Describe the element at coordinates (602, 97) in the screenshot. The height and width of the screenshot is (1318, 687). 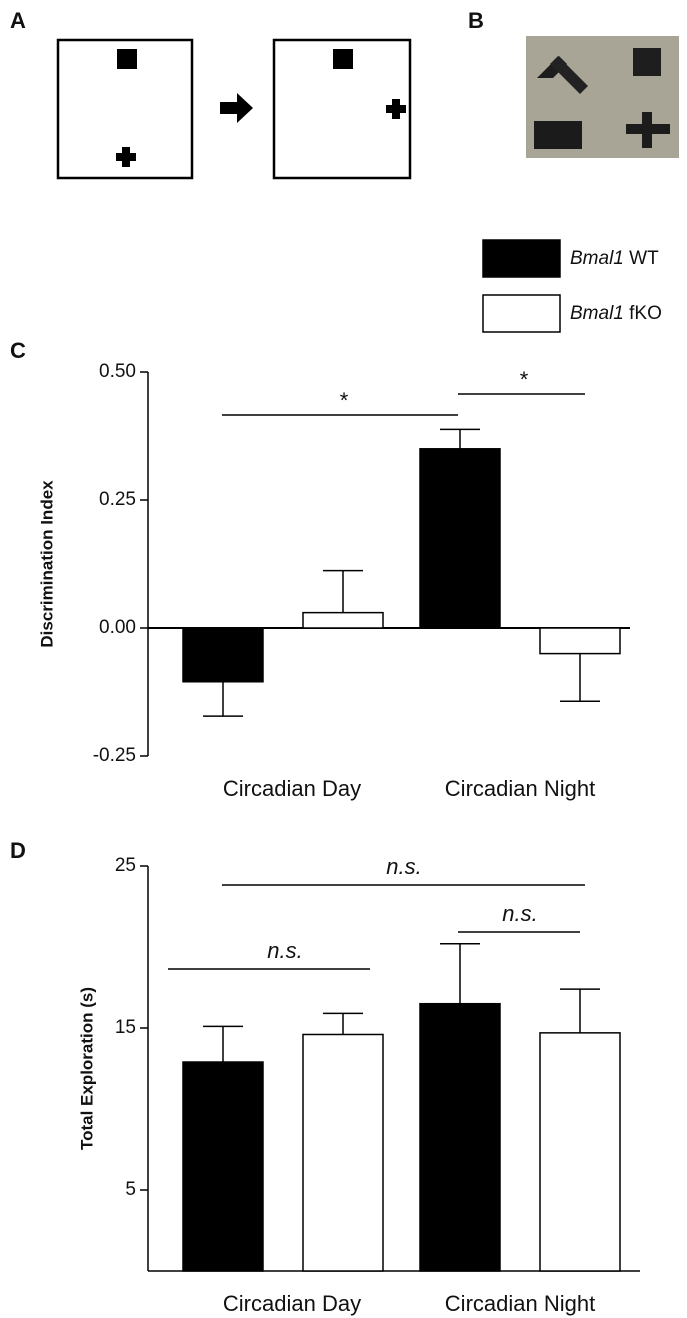
I see `object-photo` at that location.